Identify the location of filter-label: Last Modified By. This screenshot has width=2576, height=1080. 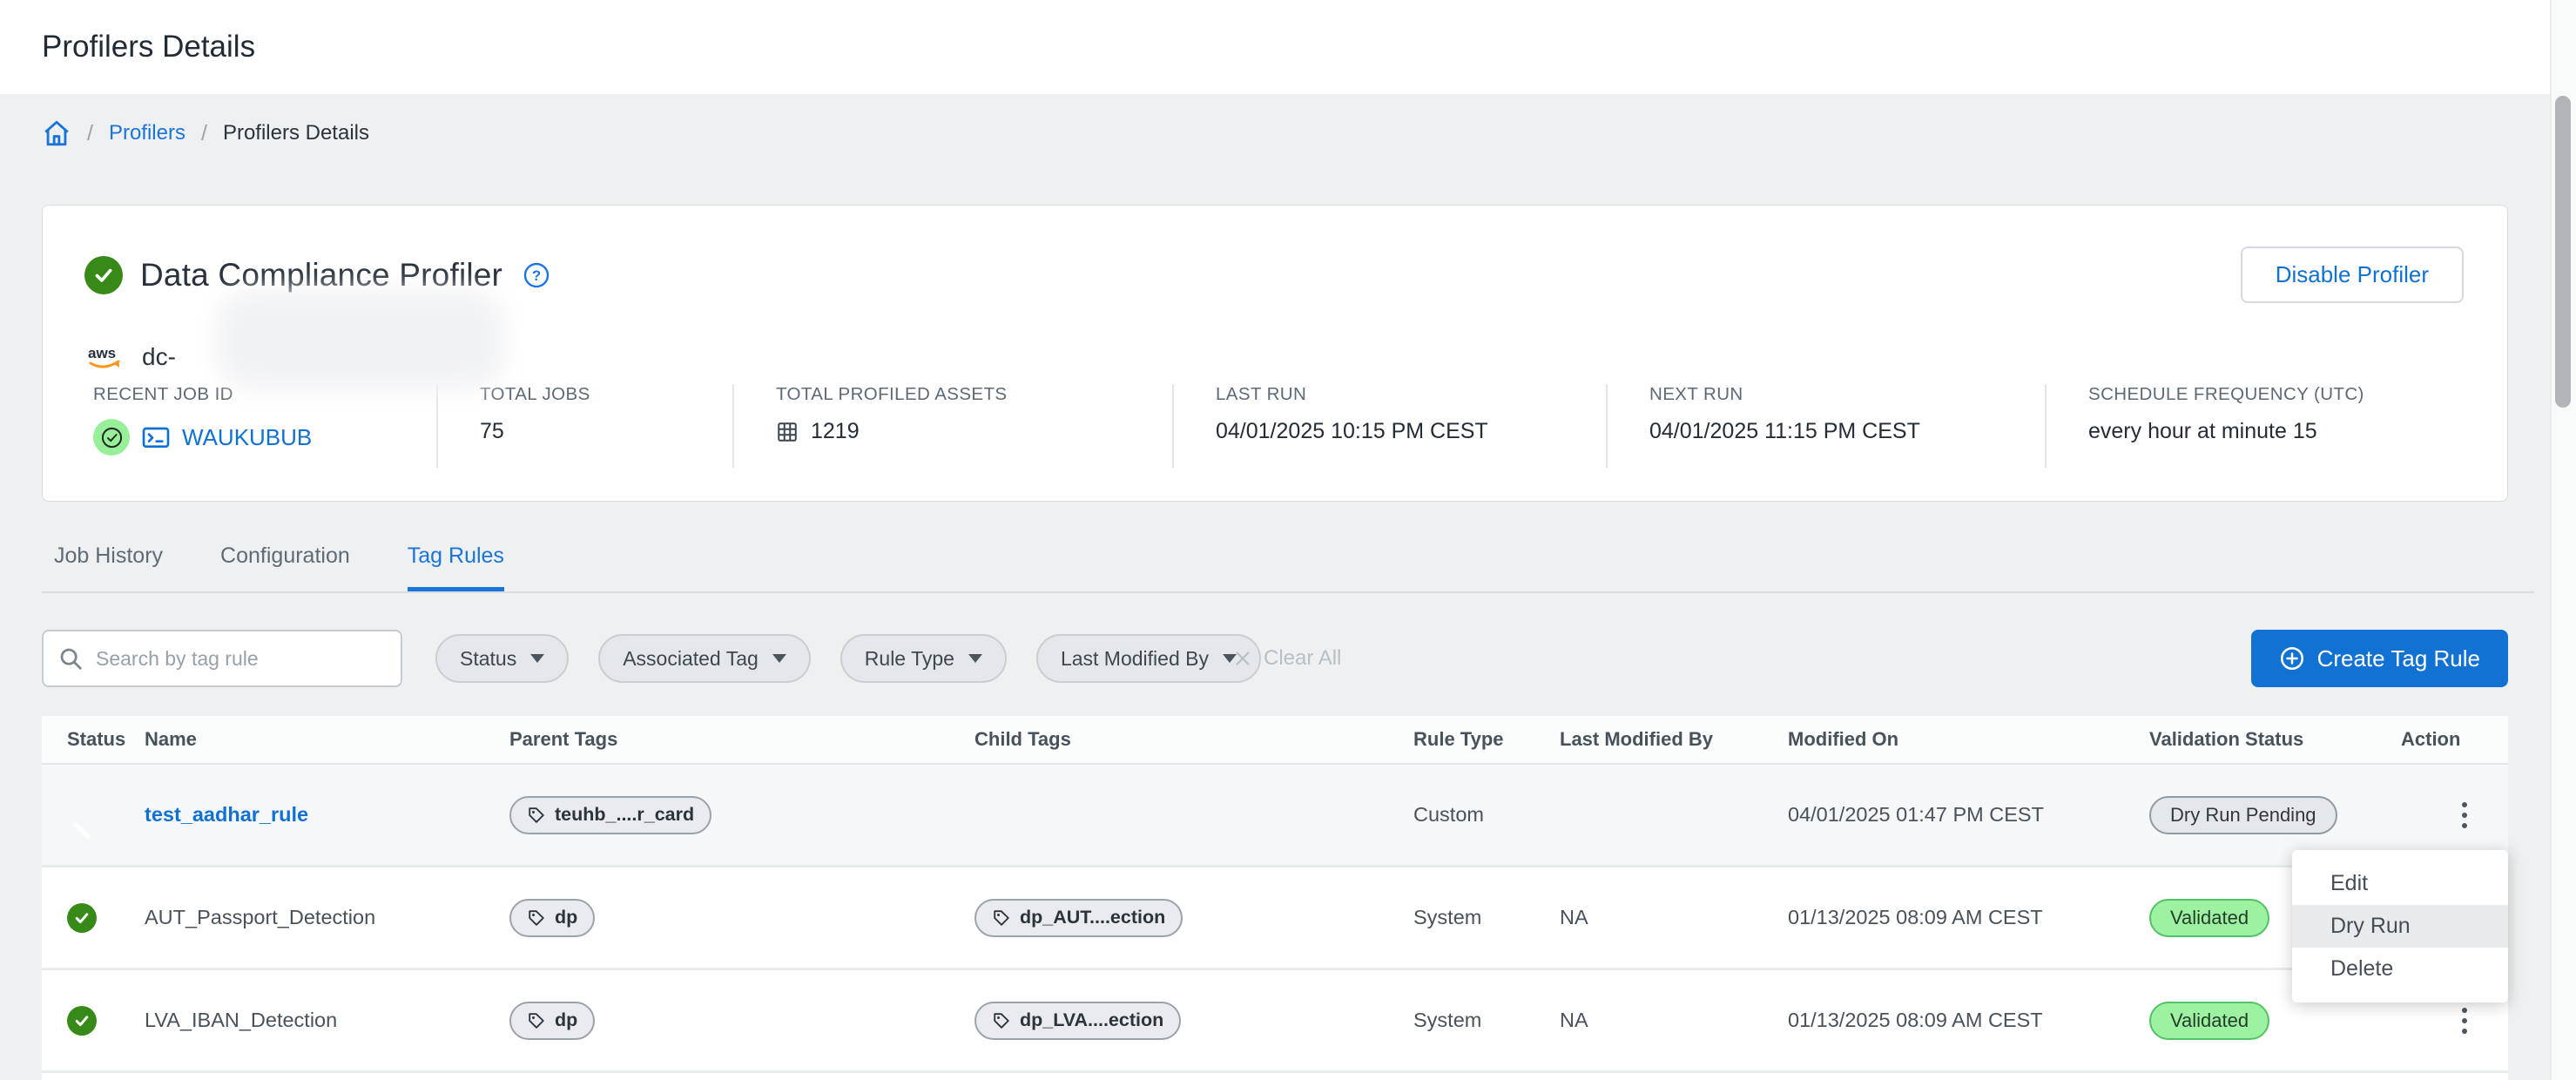
(1134, 658).